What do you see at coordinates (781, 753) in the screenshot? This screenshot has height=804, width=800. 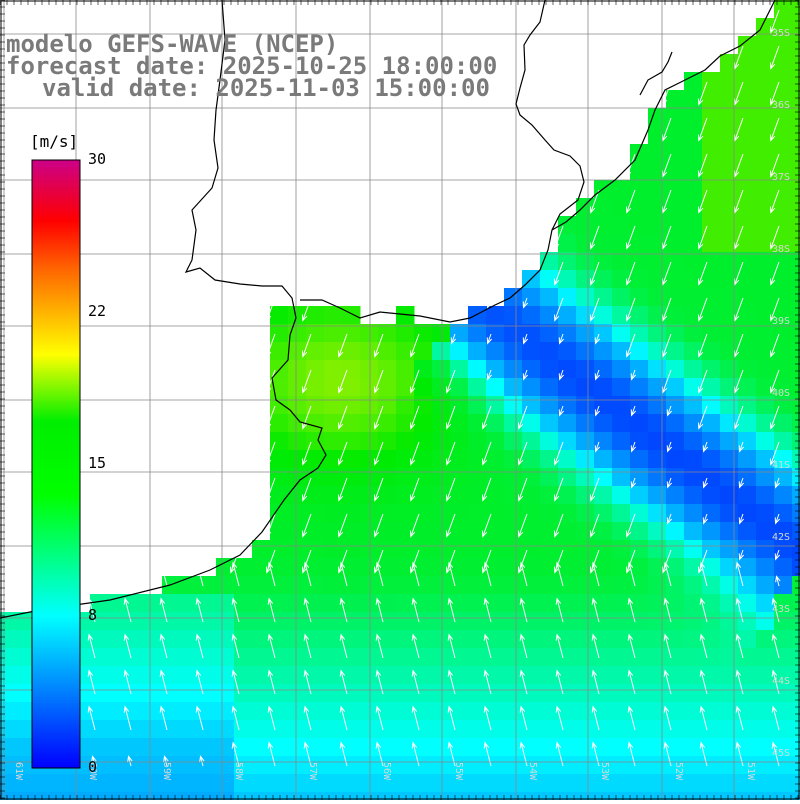 I see `latitude-label: 45S` at bounding box center [781, 753].